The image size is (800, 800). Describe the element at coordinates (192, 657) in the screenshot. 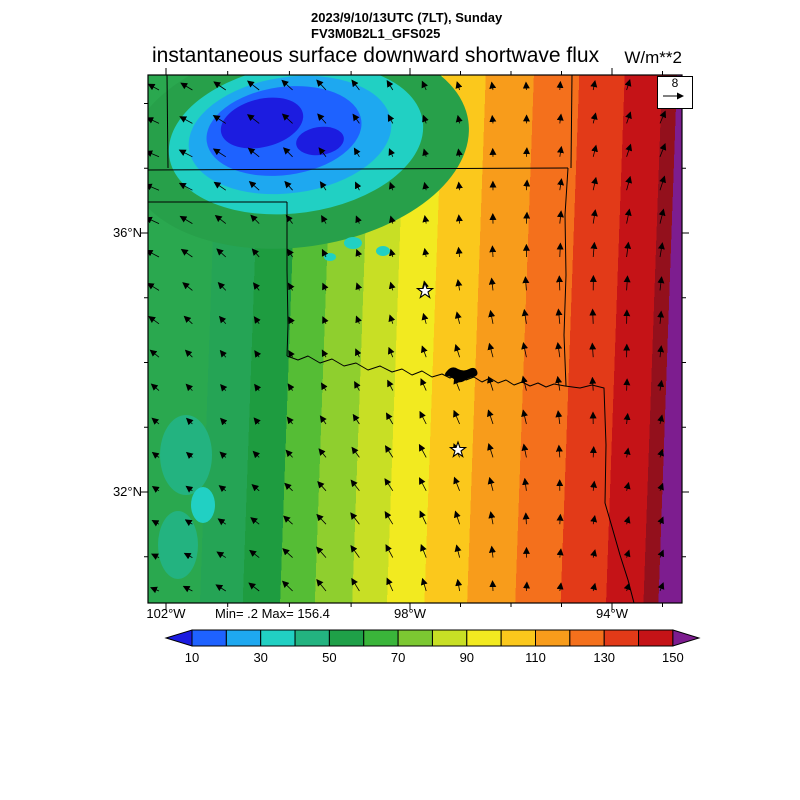

I see `colorbar-tick-label: 10` at that location.